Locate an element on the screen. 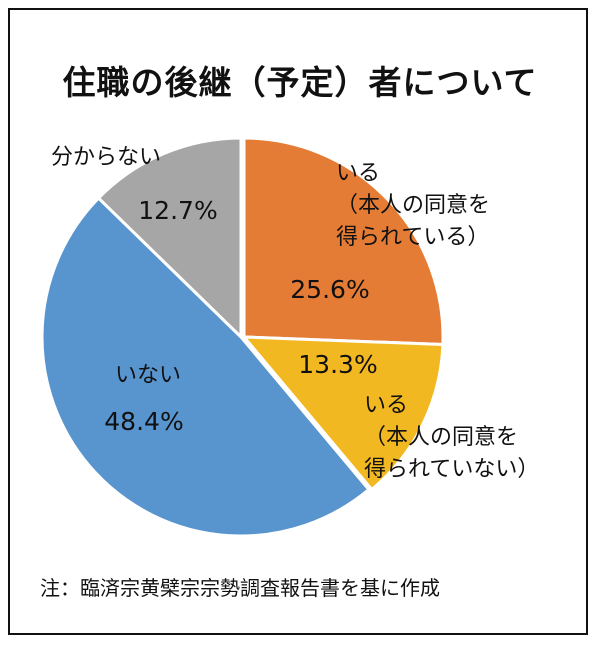 This screenshot has width=600, height=647. slice-value-label-3: 12.7% is located at coordinates (177, 210).